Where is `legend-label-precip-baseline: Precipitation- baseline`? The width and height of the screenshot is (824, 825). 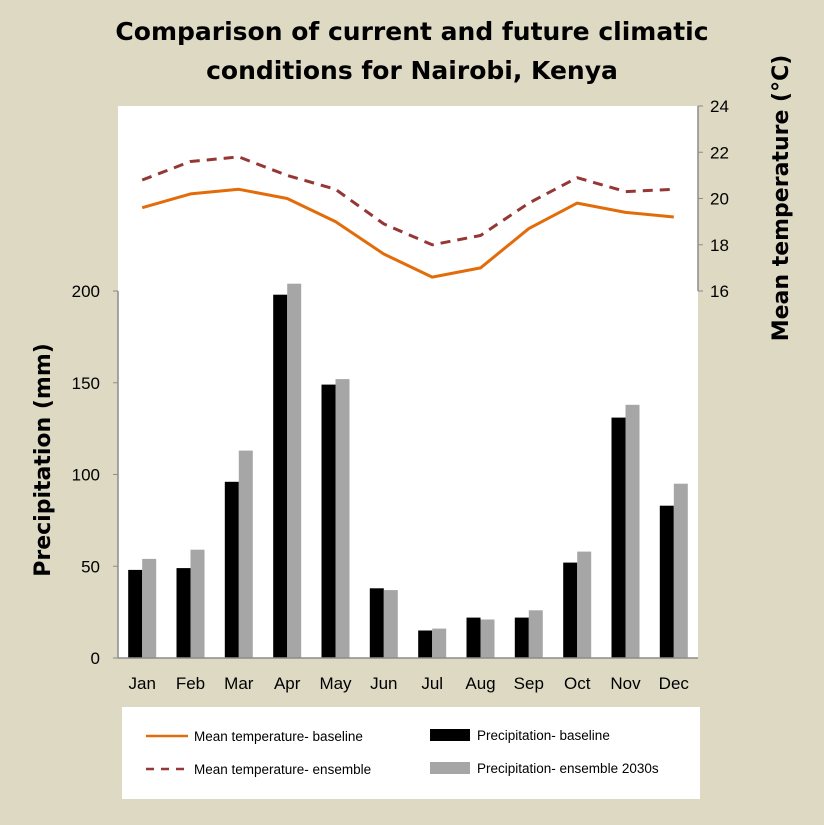 legend-label-precip-baseline: Precipitation- baseline is located at coordinates (543, 735).